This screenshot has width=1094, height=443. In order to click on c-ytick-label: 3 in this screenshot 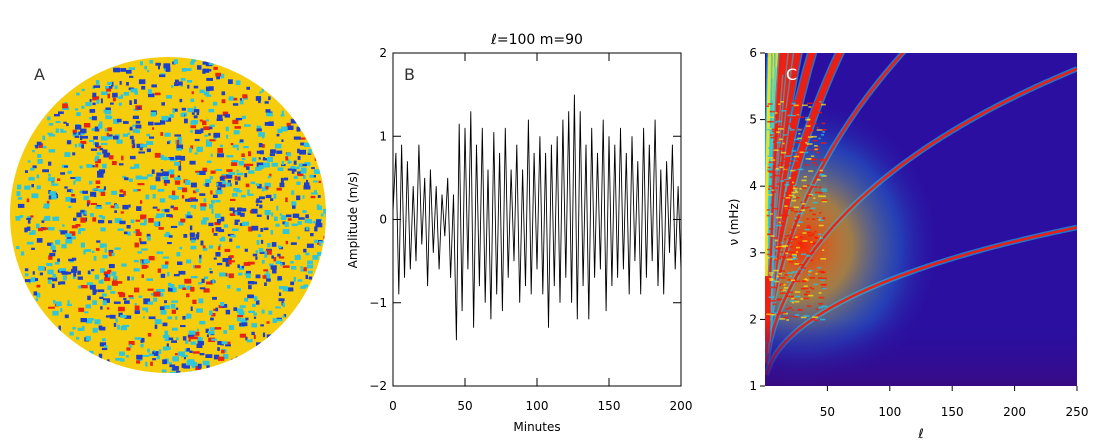, I will do `click(753, 253)`.